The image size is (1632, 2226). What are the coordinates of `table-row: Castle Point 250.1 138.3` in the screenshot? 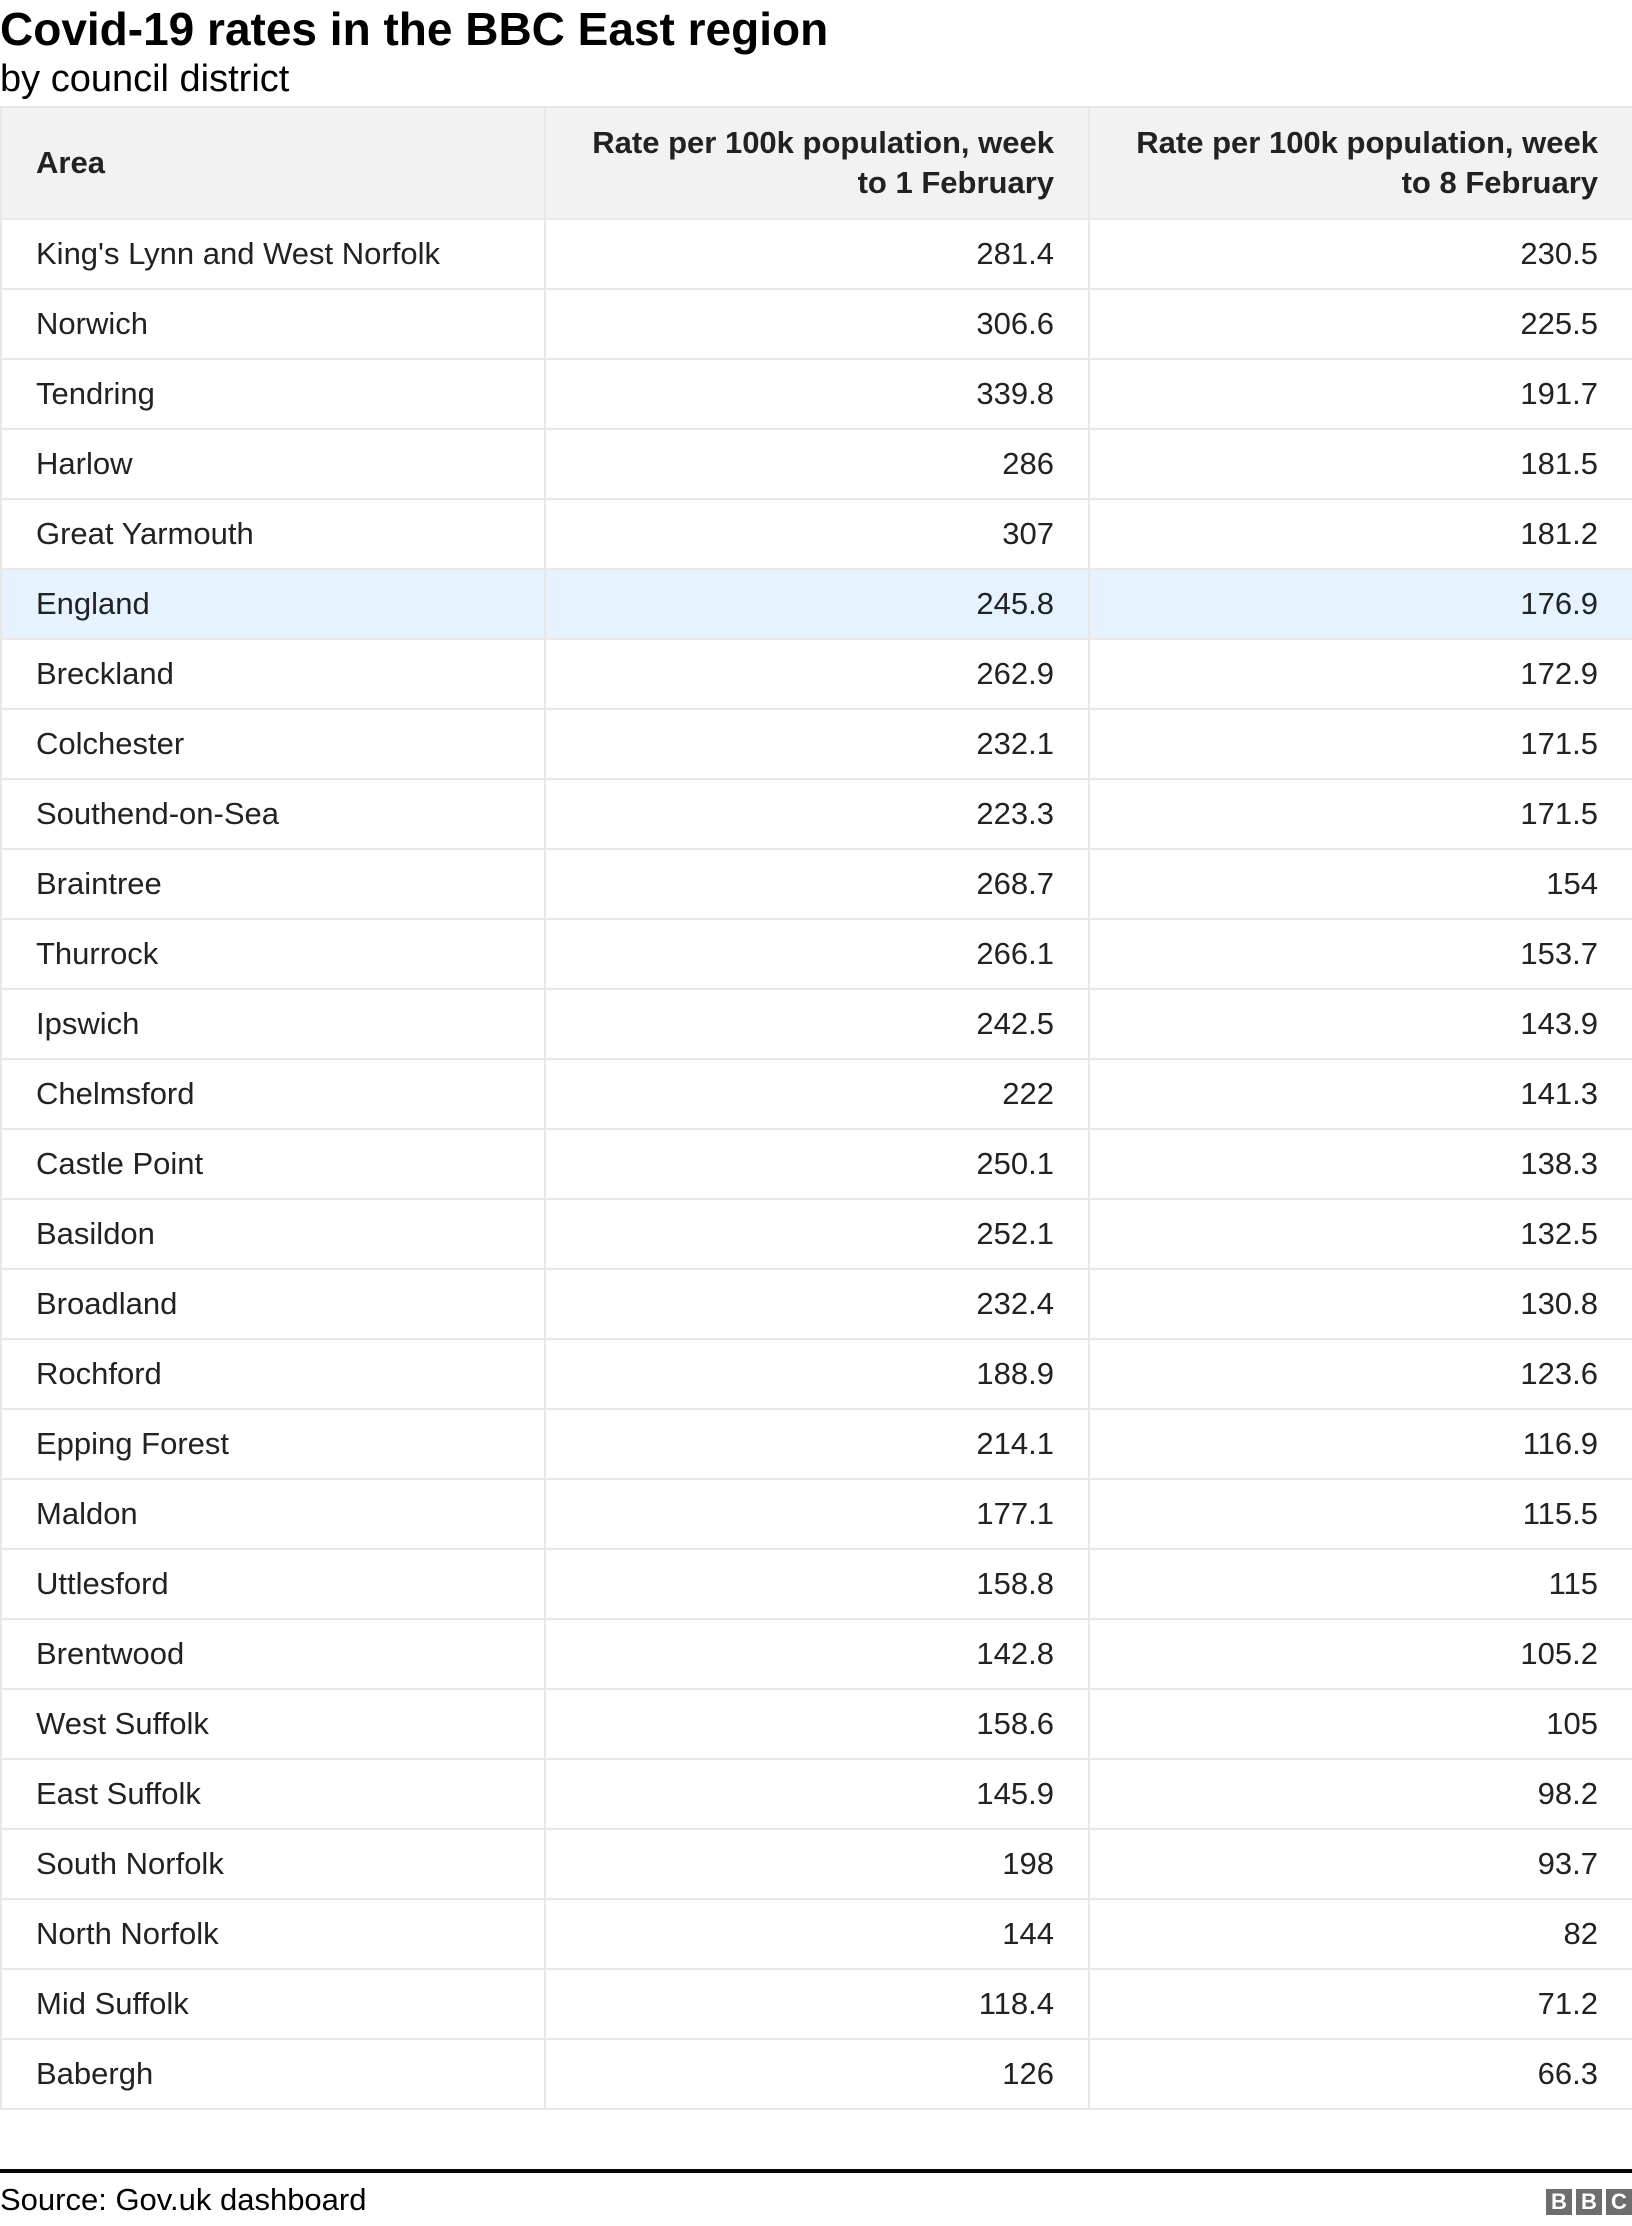 It's located at (816, 1164).